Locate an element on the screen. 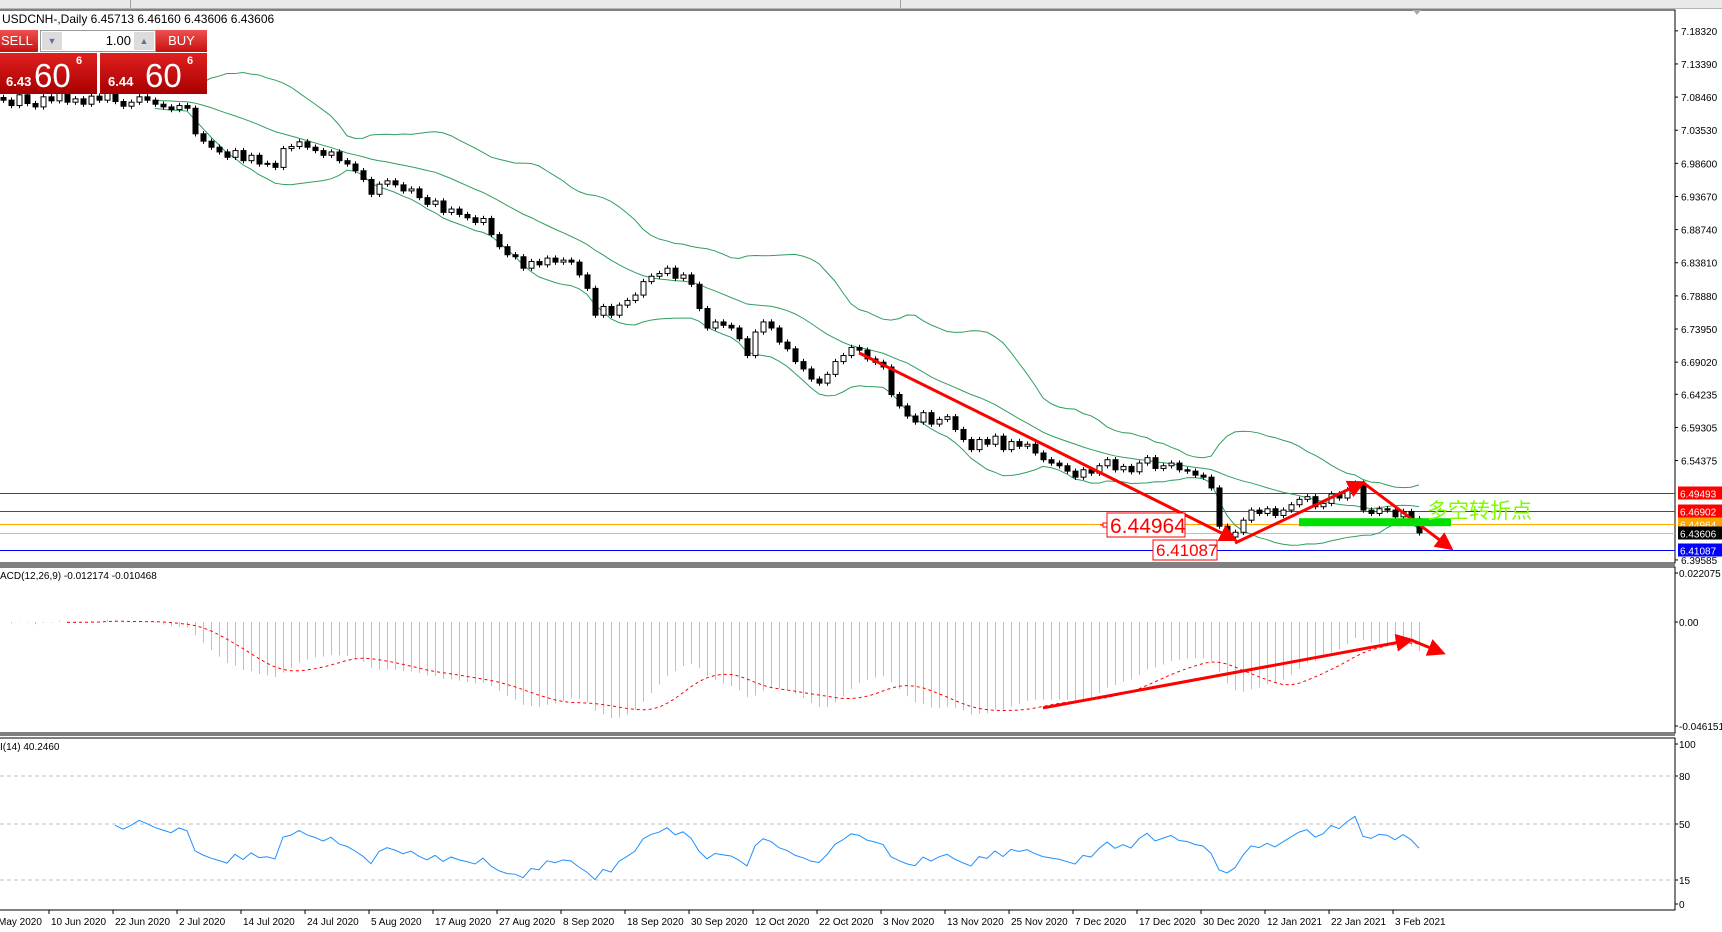 The image size is (1722, 932). buy-button: BUY is located at coordinates (181, 41).